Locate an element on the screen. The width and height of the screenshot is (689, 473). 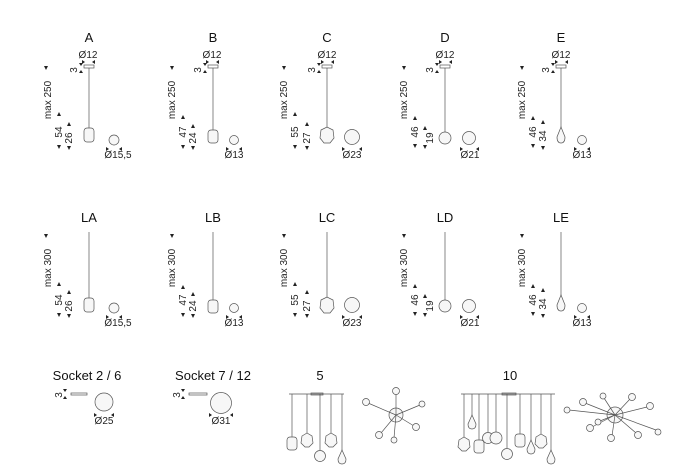
lamp-title: LA is located at coordinates (89, 217).